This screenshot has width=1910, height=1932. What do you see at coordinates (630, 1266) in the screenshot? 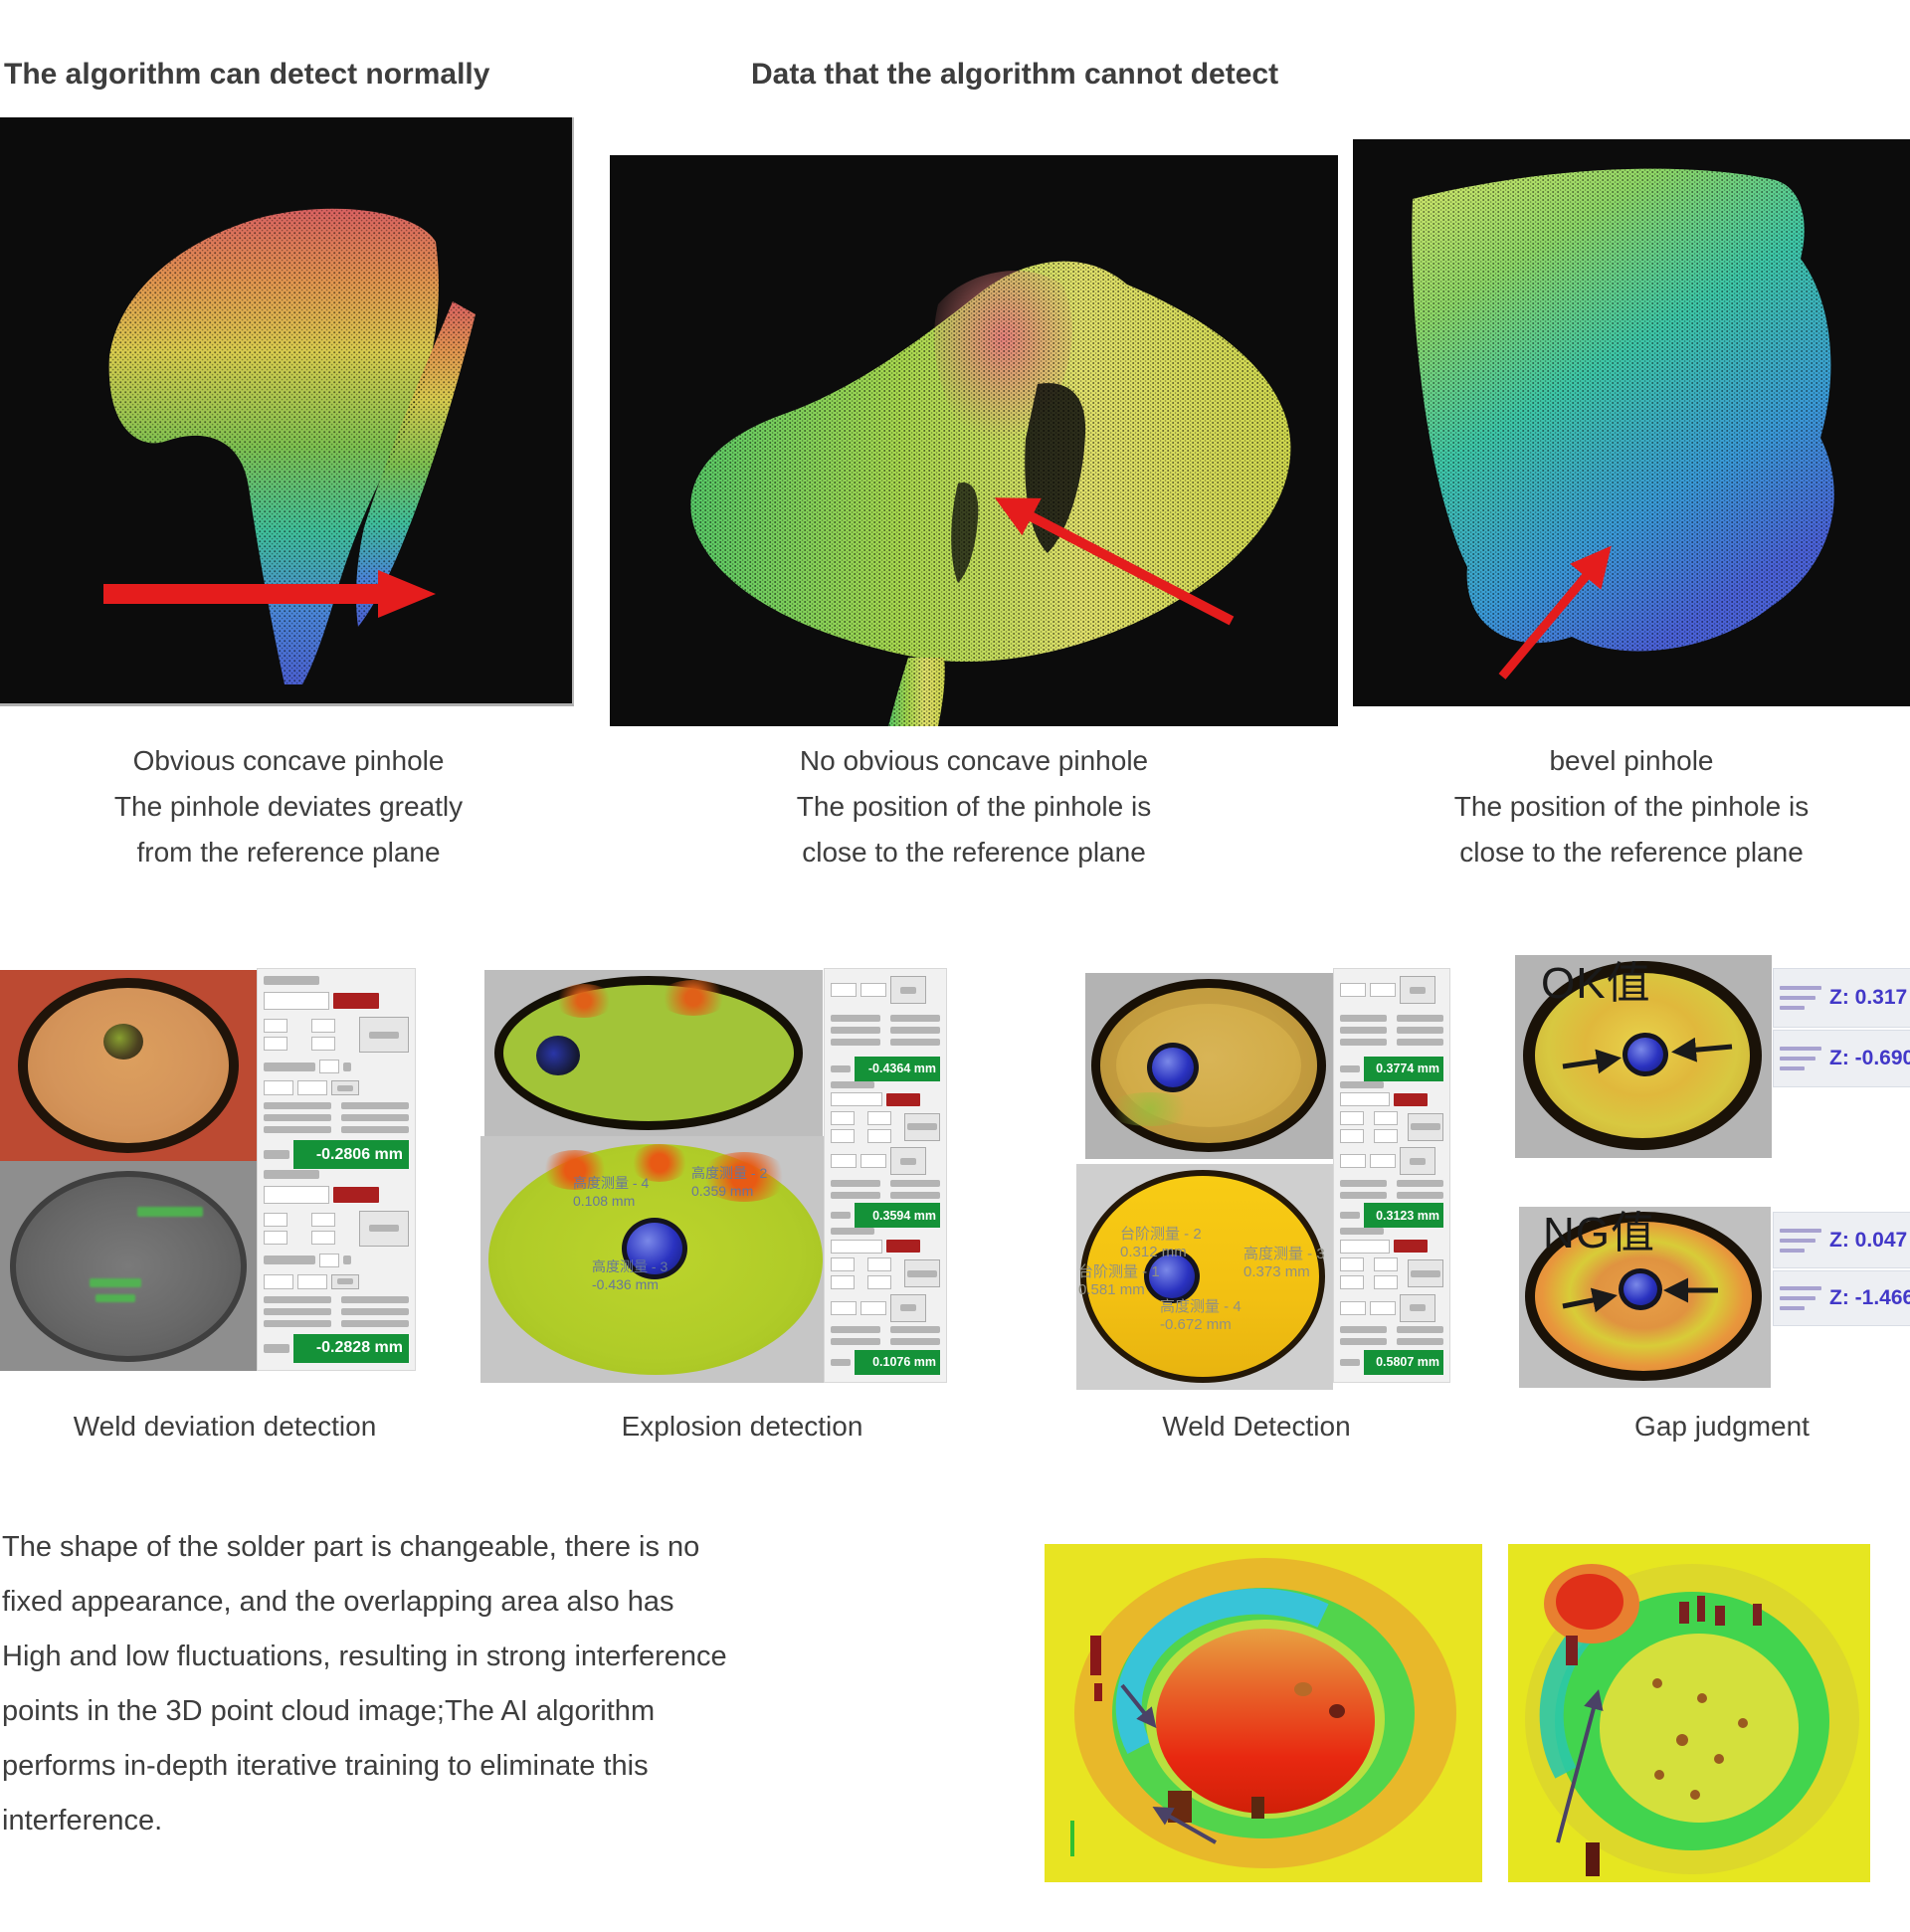
I see `annotation-label: 高度测量 - 3` at bounding box center [630, 1266].